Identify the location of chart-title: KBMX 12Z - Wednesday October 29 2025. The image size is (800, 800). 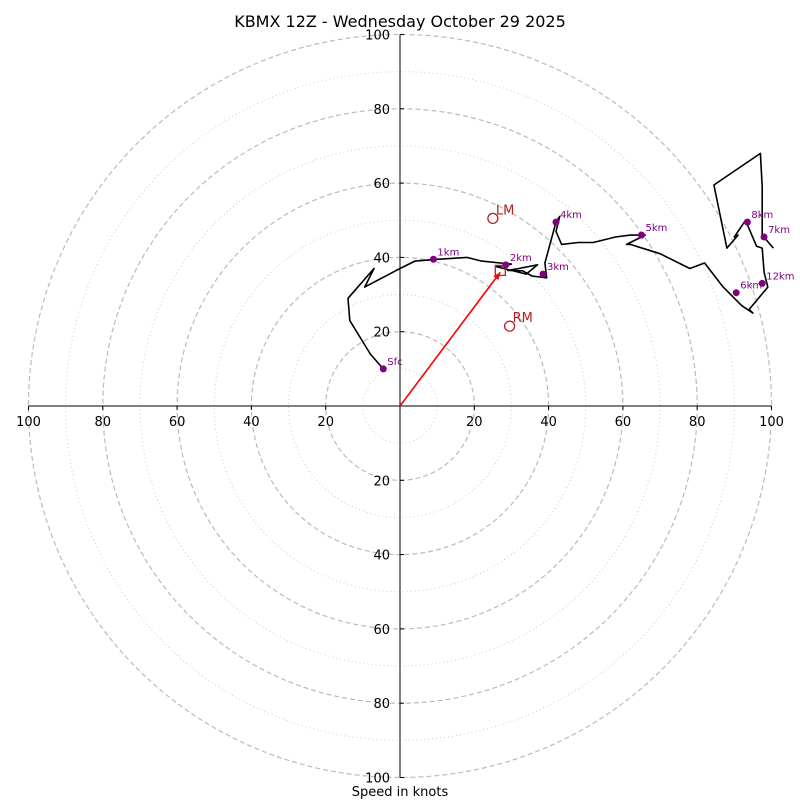
(400, 21).